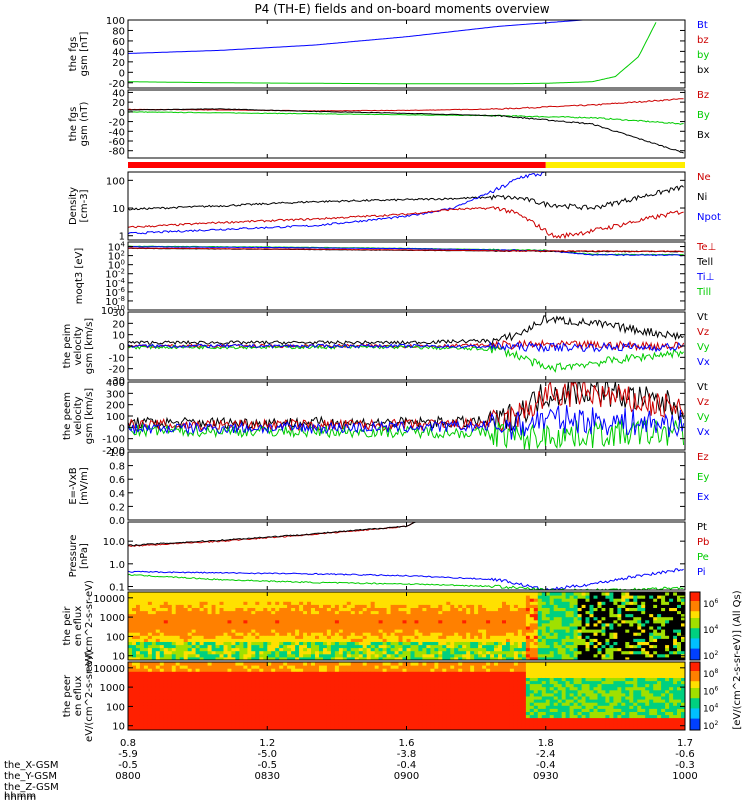 The height and width of the screenshot is (800, 750). Describe the element at coordinates (67, 416) in the screenshot. I see `y-axis-label: the peem` at that location.